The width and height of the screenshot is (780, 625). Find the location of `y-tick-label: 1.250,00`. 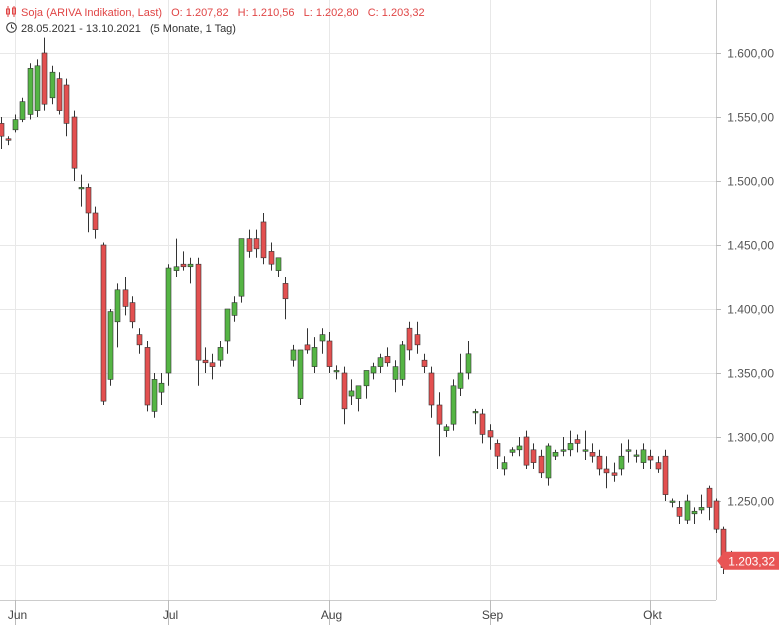

y-tick-label: 1.250,00 is located at coordinates (750, 502).